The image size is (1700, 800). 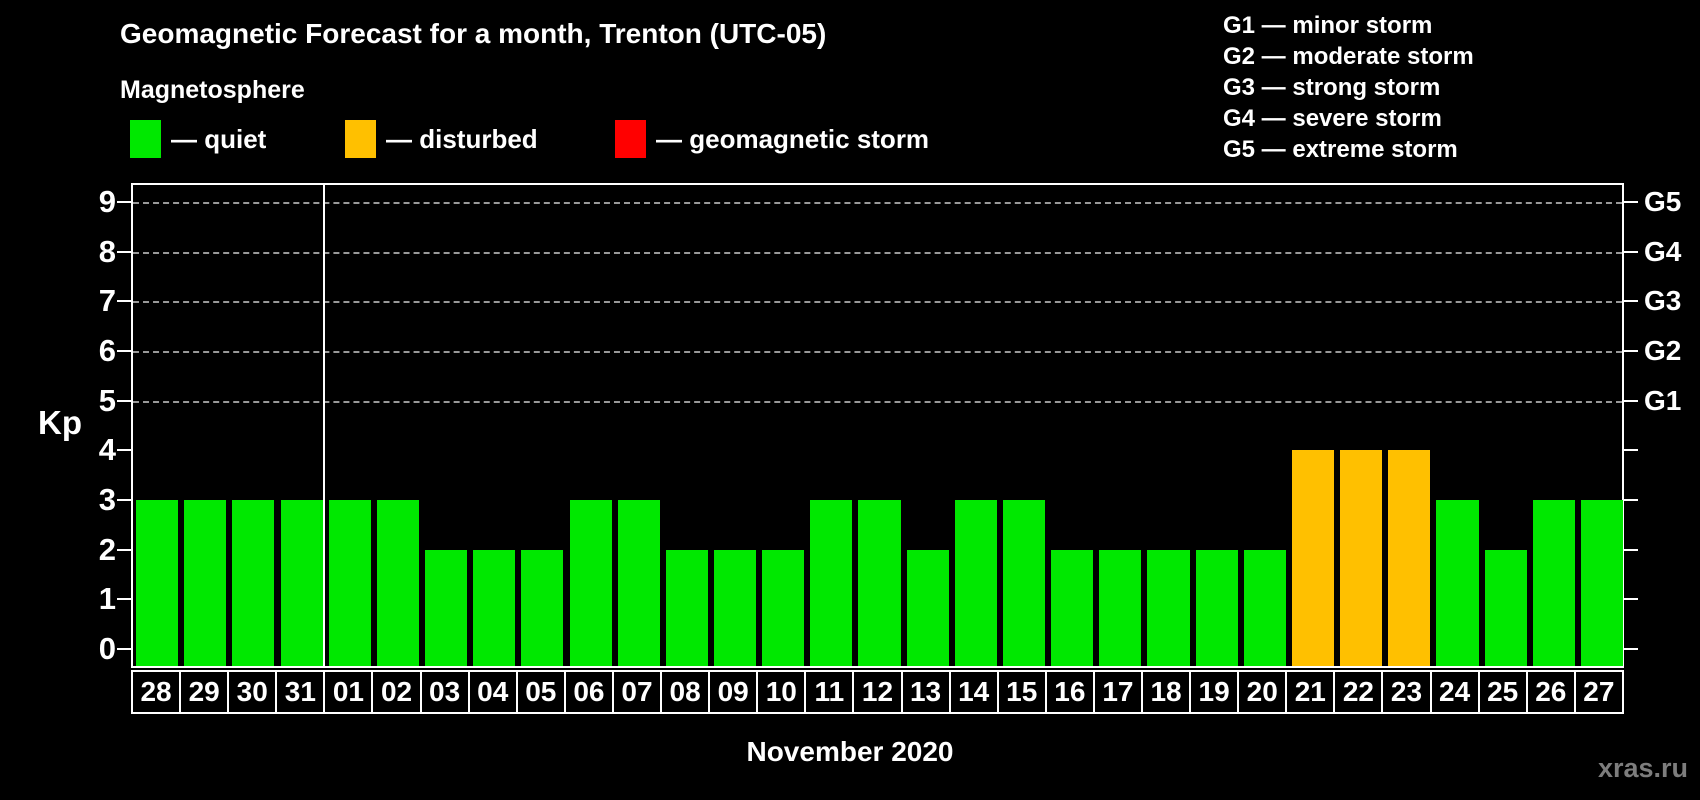 What do you see at coordinates (925, 692) in the screenshot?
I see `day-label-box: 13` at bounding box center [925, 692].